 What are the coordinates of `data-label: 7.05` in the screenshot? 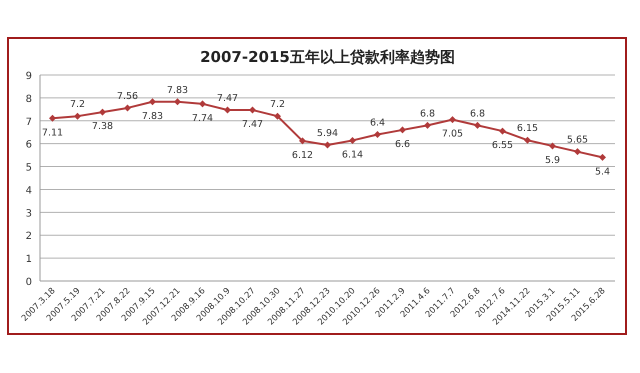 It's located at (453, 134).